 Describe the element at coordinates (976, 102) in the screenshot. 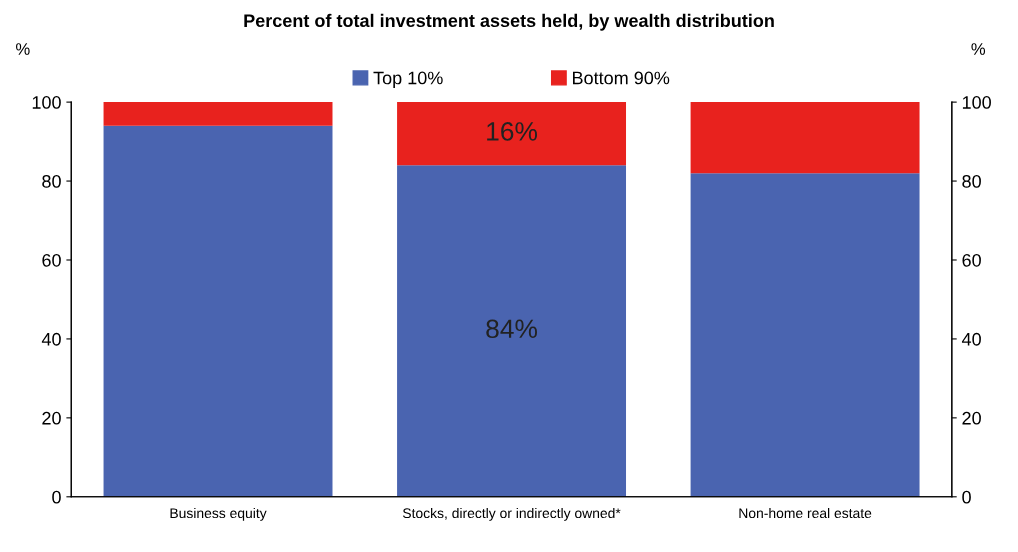

I see `y2-tick-label: 100` at that location.